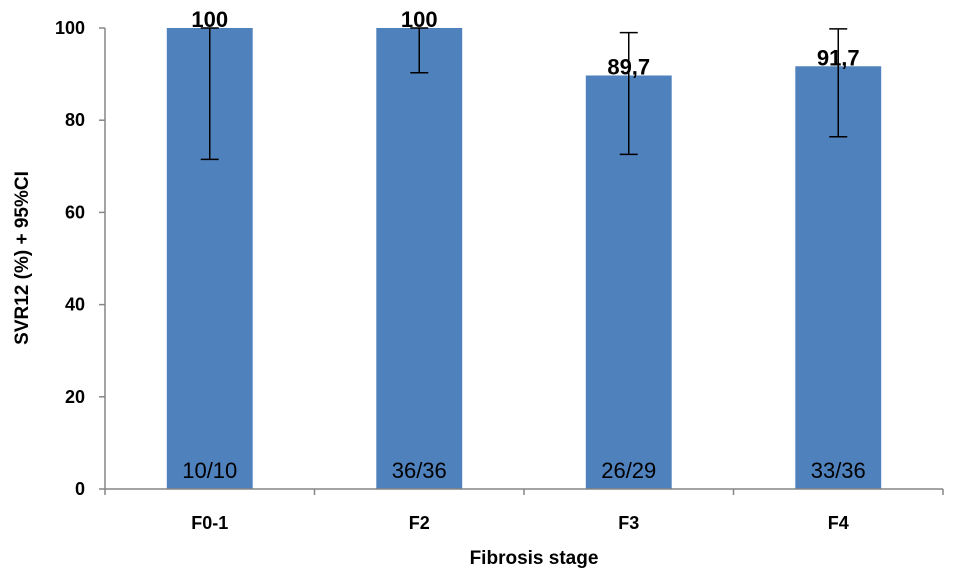  What do you see at coordinates (628, 66) in the screenshot?
I see `value-label: 89,7` at bounding box center [628, 66].